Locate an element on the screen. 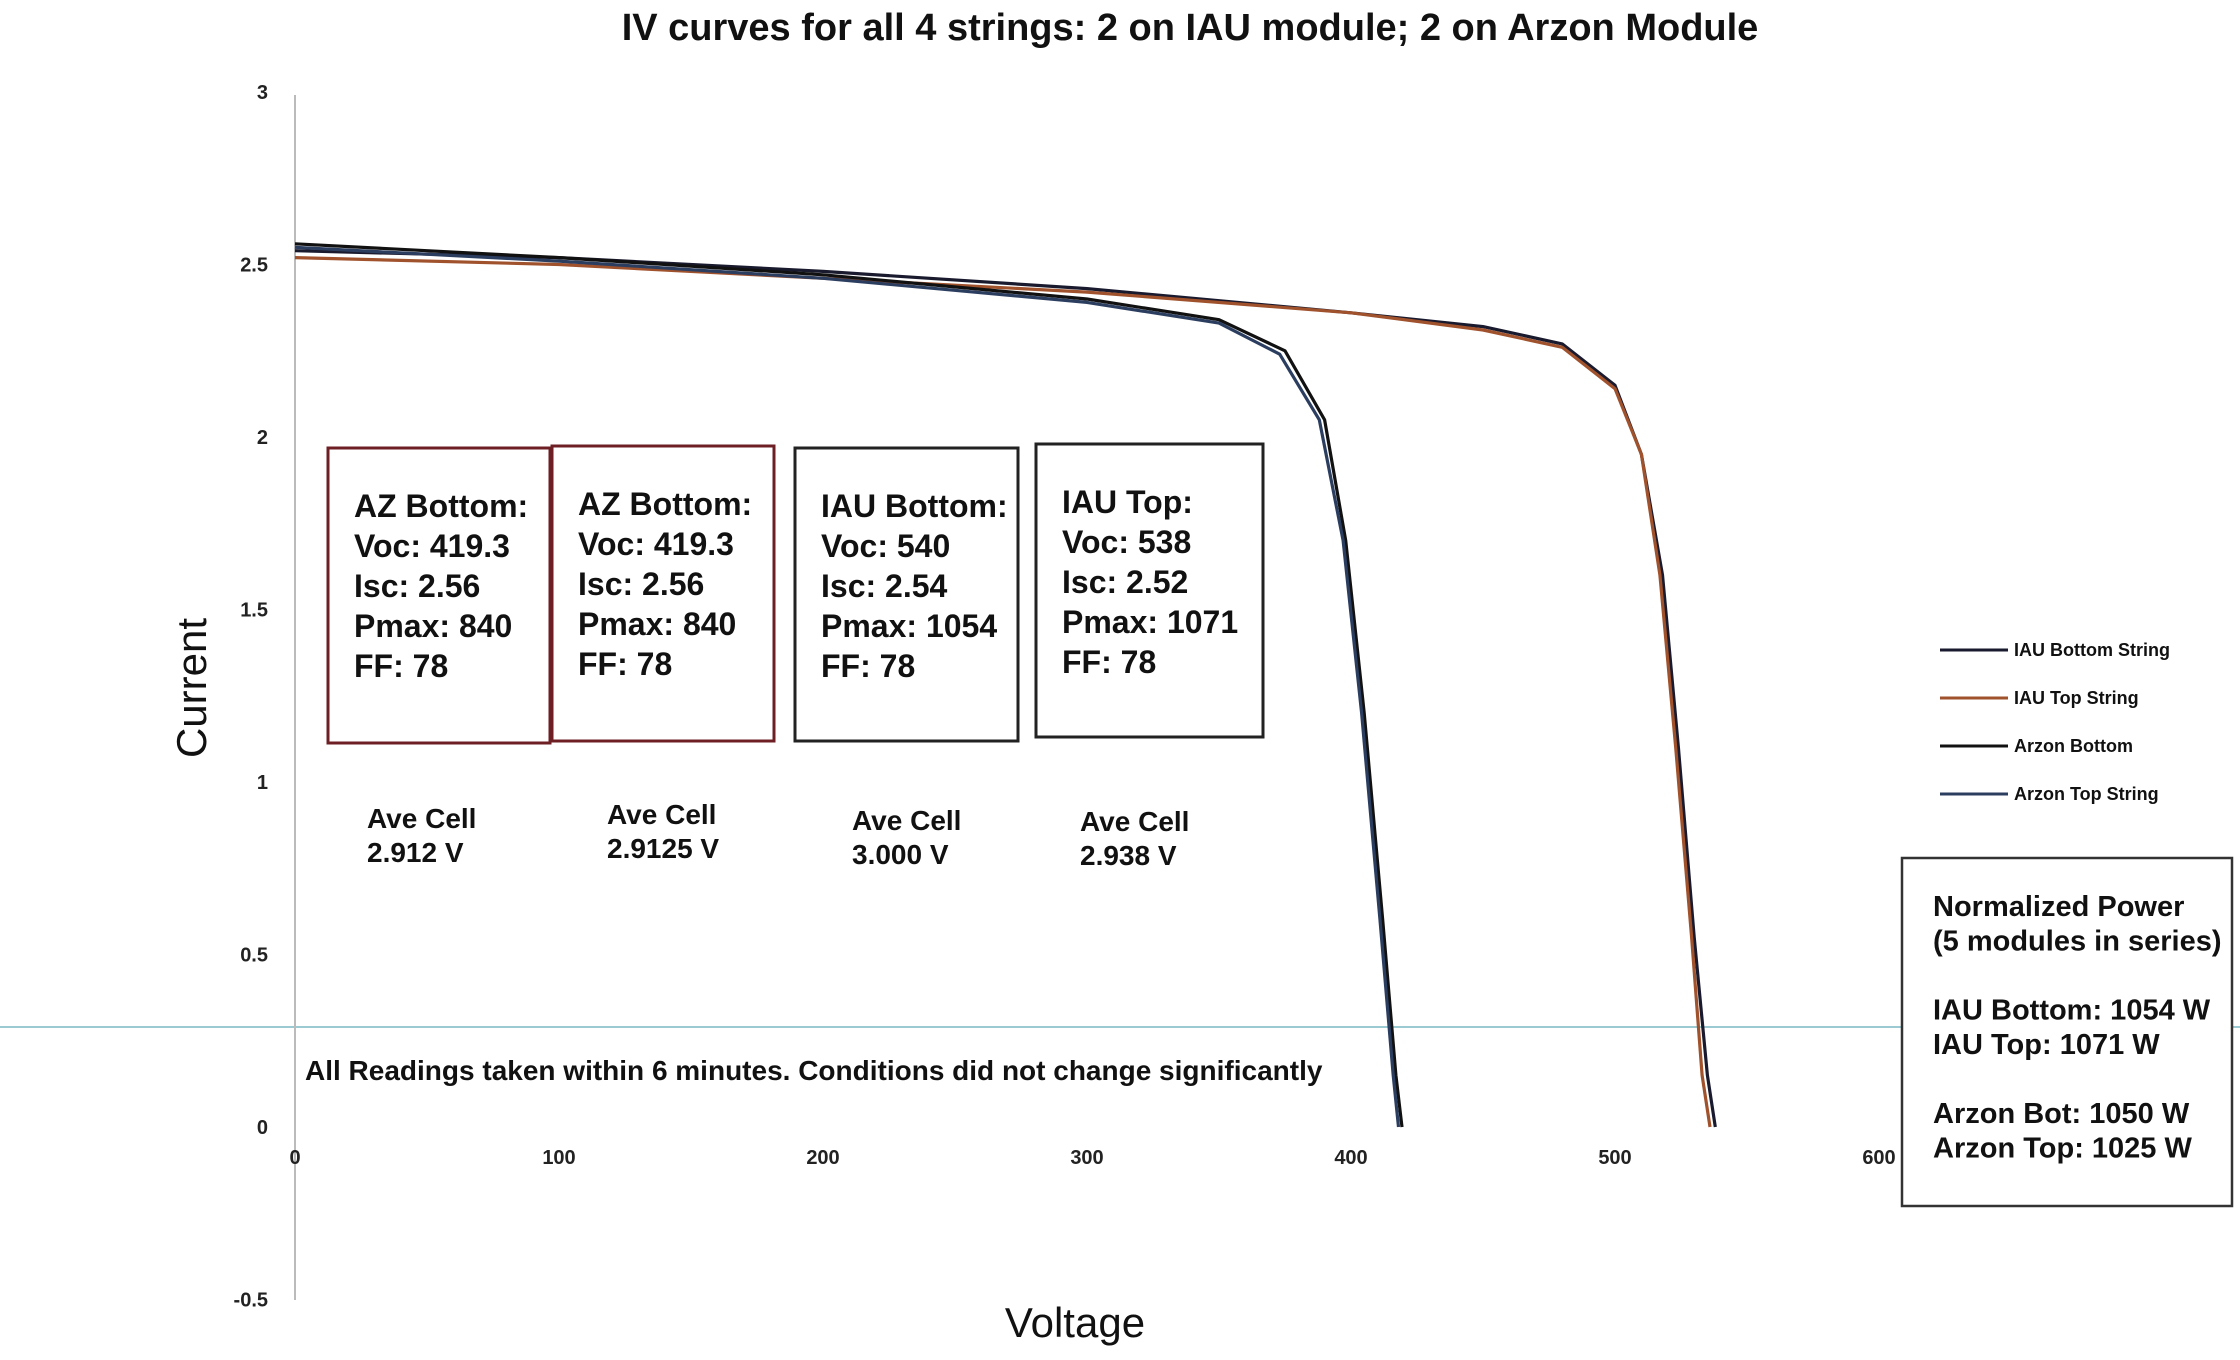  stats-box-line: IAU Top: is located at coordinates (1127, 502).